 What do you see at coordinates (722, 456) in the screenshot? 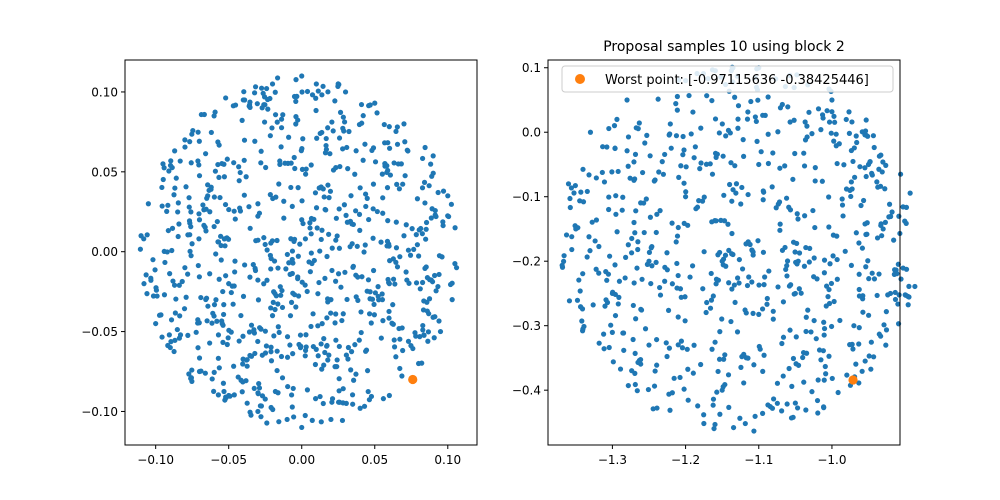
I see `right-x-ticks: −1.3 −1.2 −1.1 −1.0` at bounding box center [722, 456].